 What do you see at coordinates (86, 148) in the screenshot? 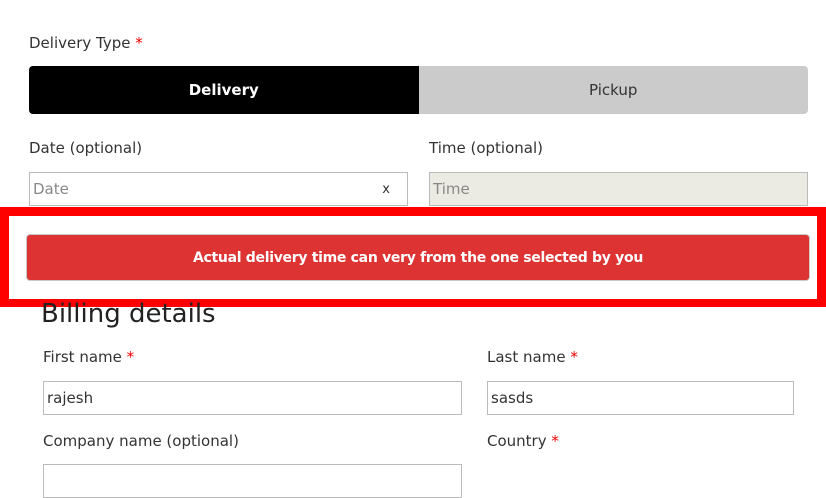
I see `date-label: Date (optional)` at bounding box center [86, 148].